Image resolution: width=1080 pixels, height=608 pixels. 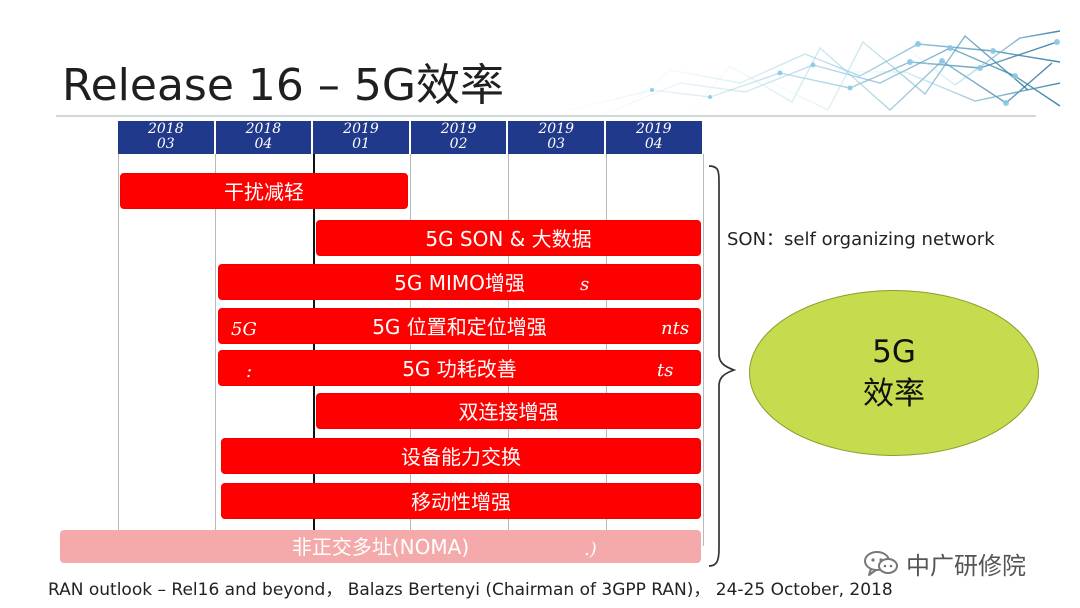 I want to click on timeline-item-dual-connectivity: 双连接增强, so click(x=508, y=411).